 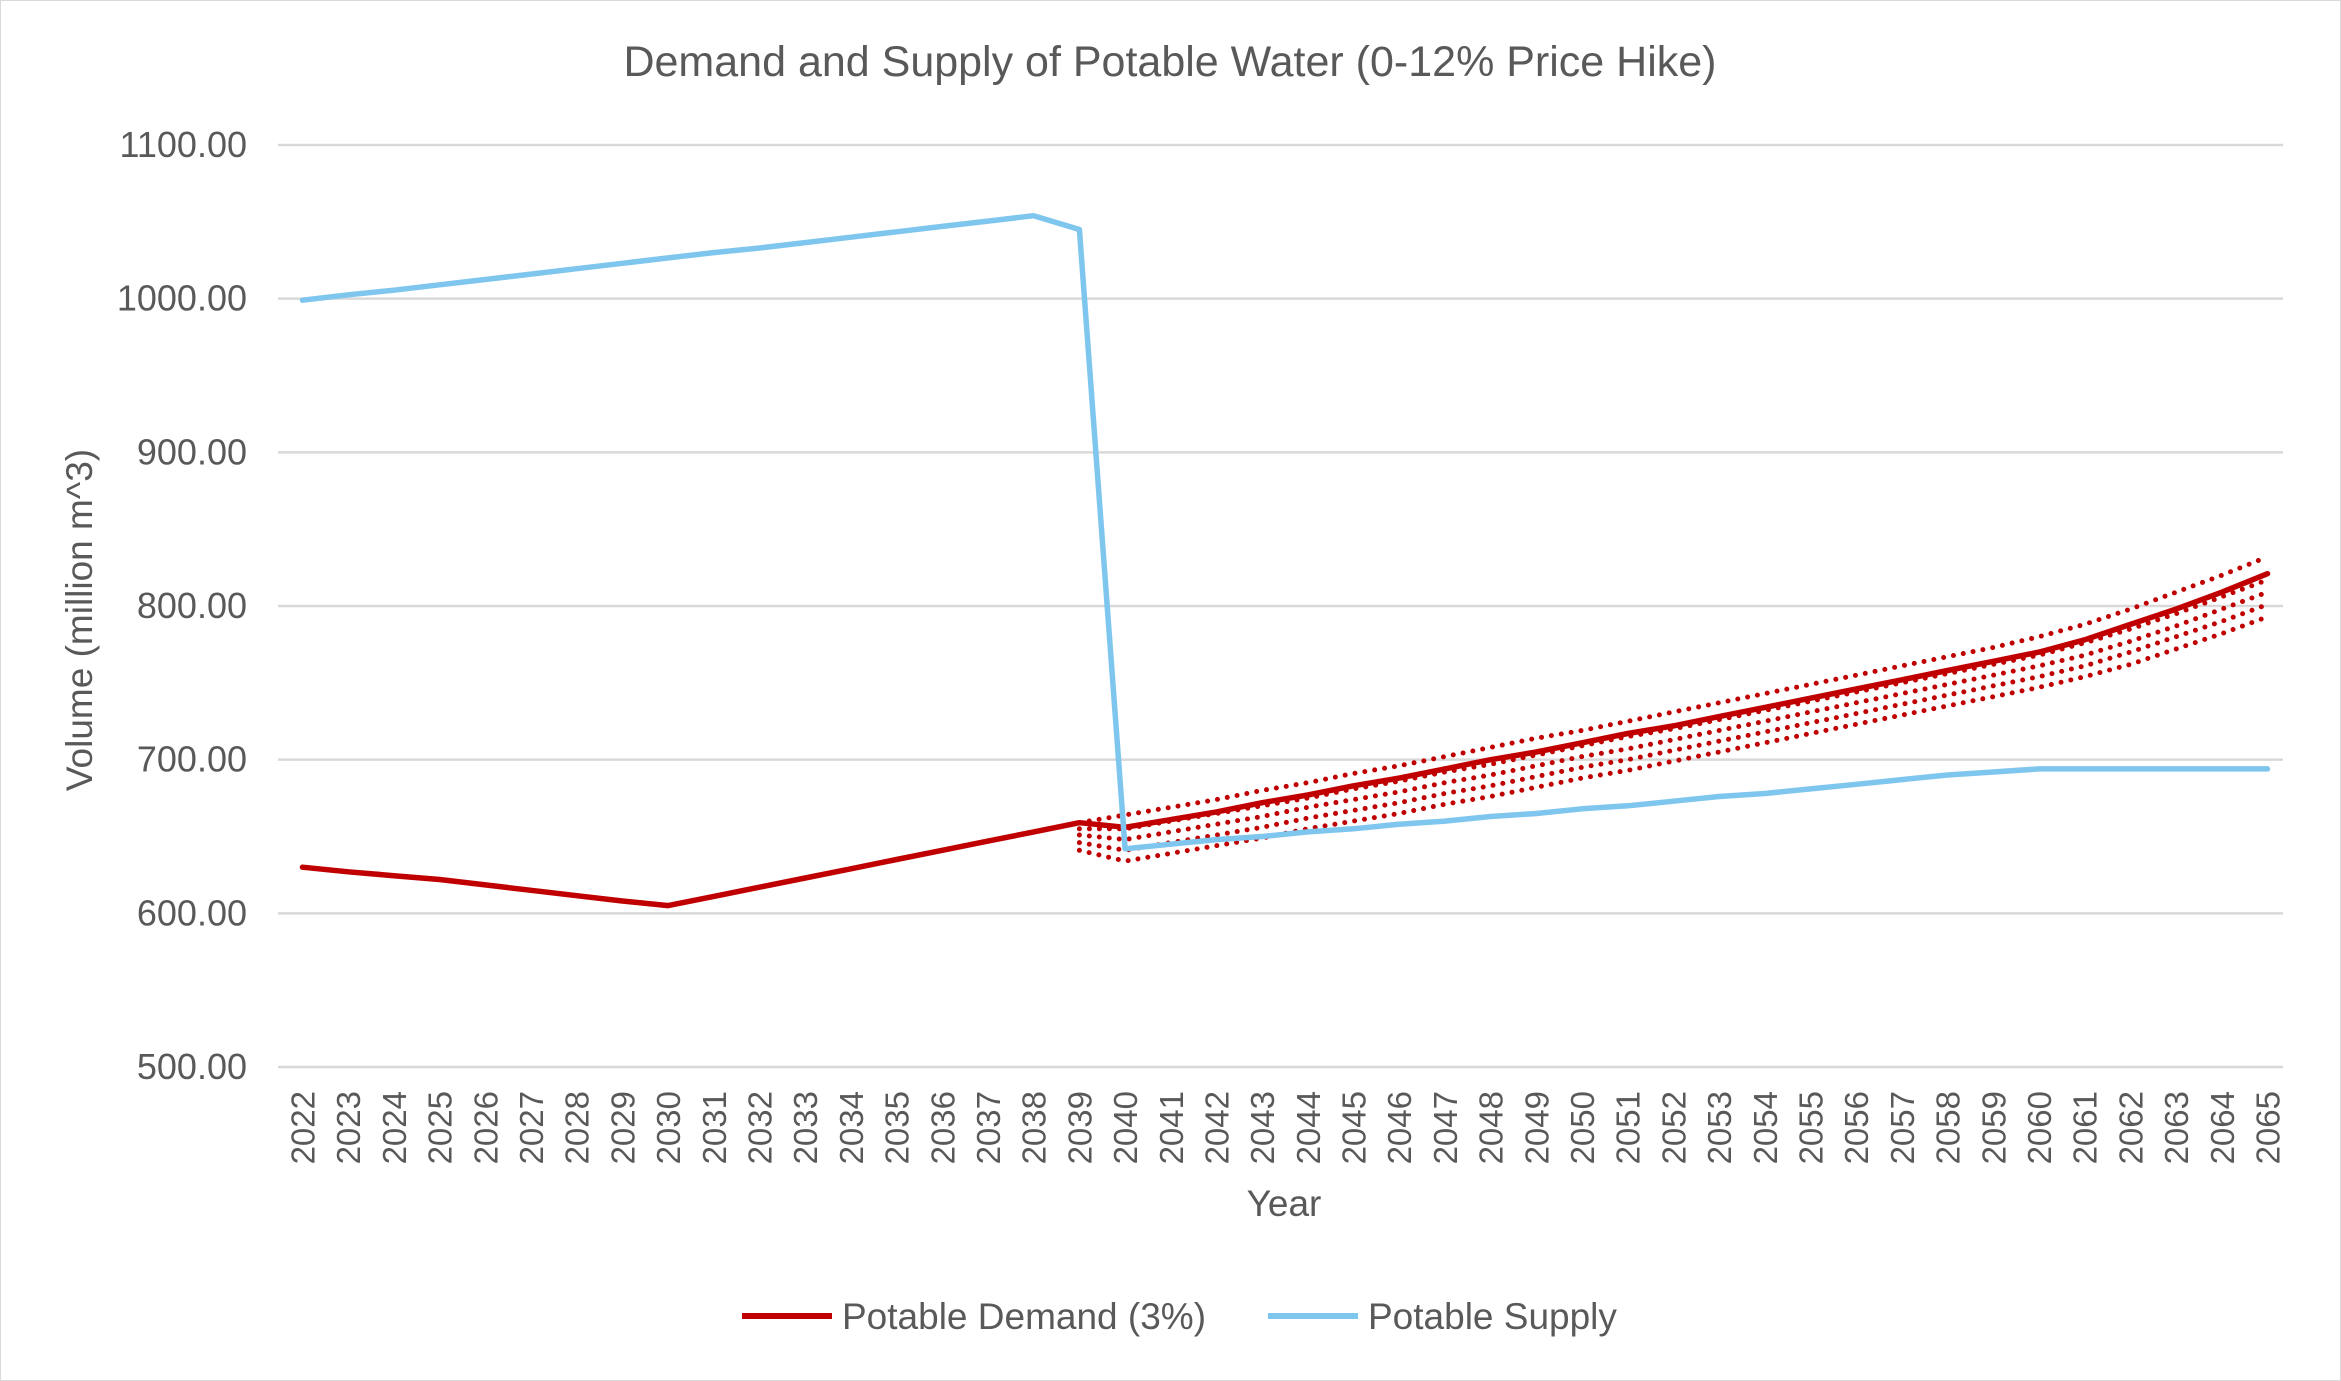 I want to click on x-tick-label: 2043, so click(x=1262, y=1127).